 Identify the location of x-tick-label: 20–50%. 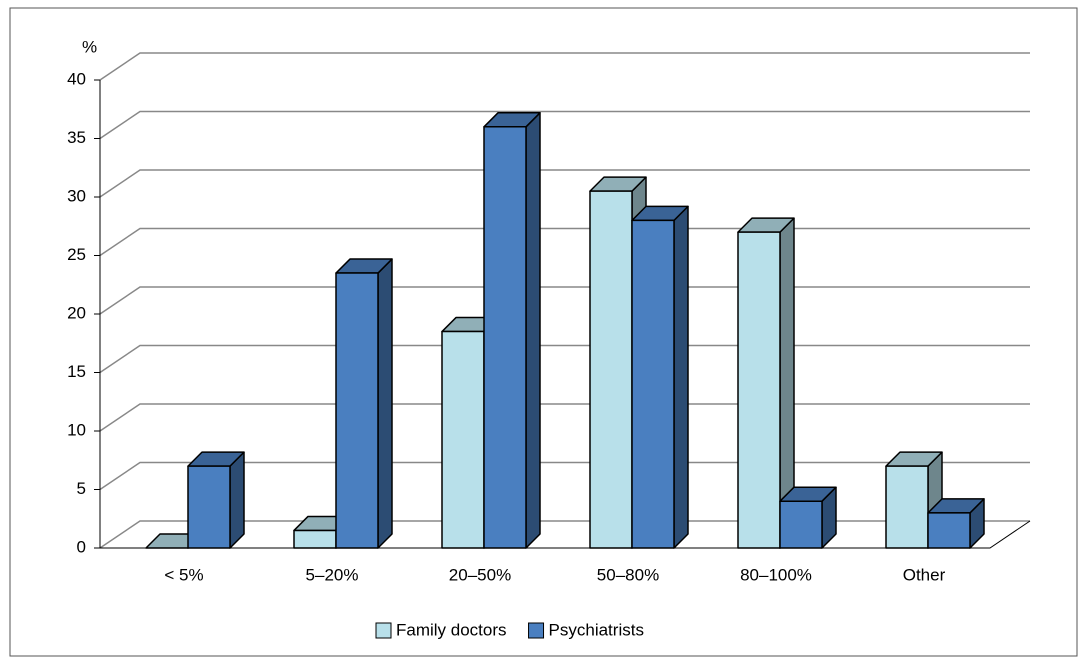
(480, 574).